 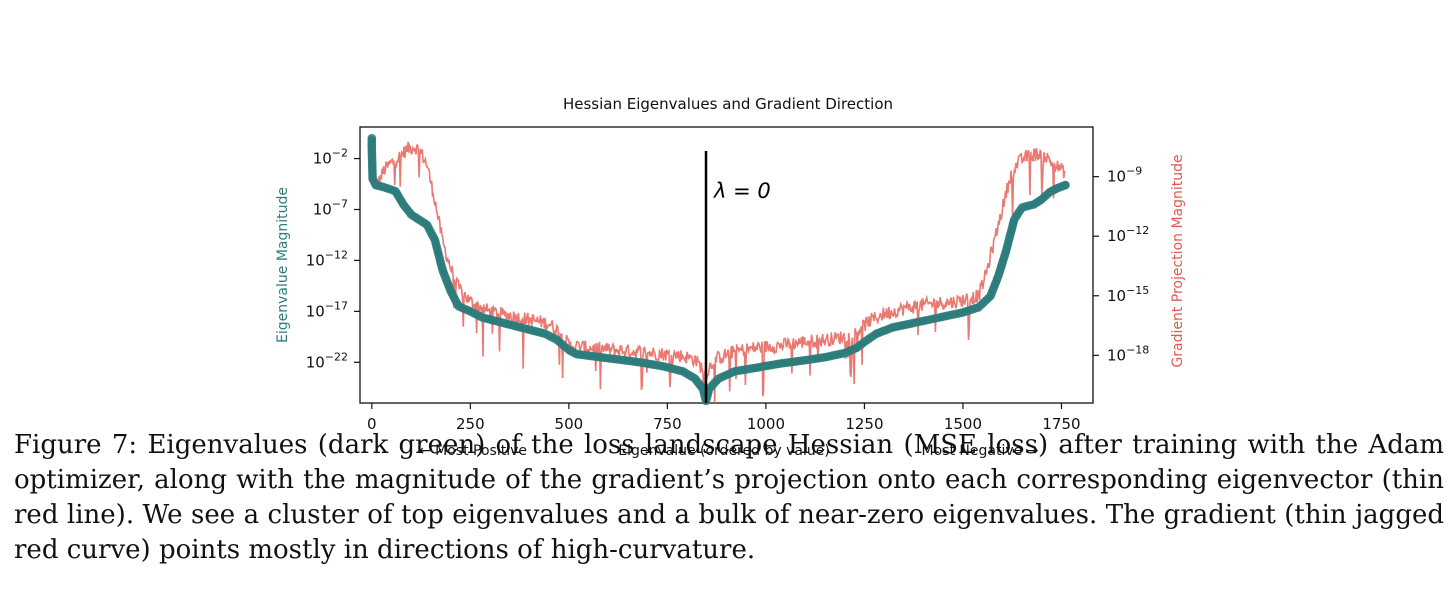 What do you see at coordinates (864, 424) in the screenshot?
I see `x-tick-label: 1250` at bounding box center [864, 424].